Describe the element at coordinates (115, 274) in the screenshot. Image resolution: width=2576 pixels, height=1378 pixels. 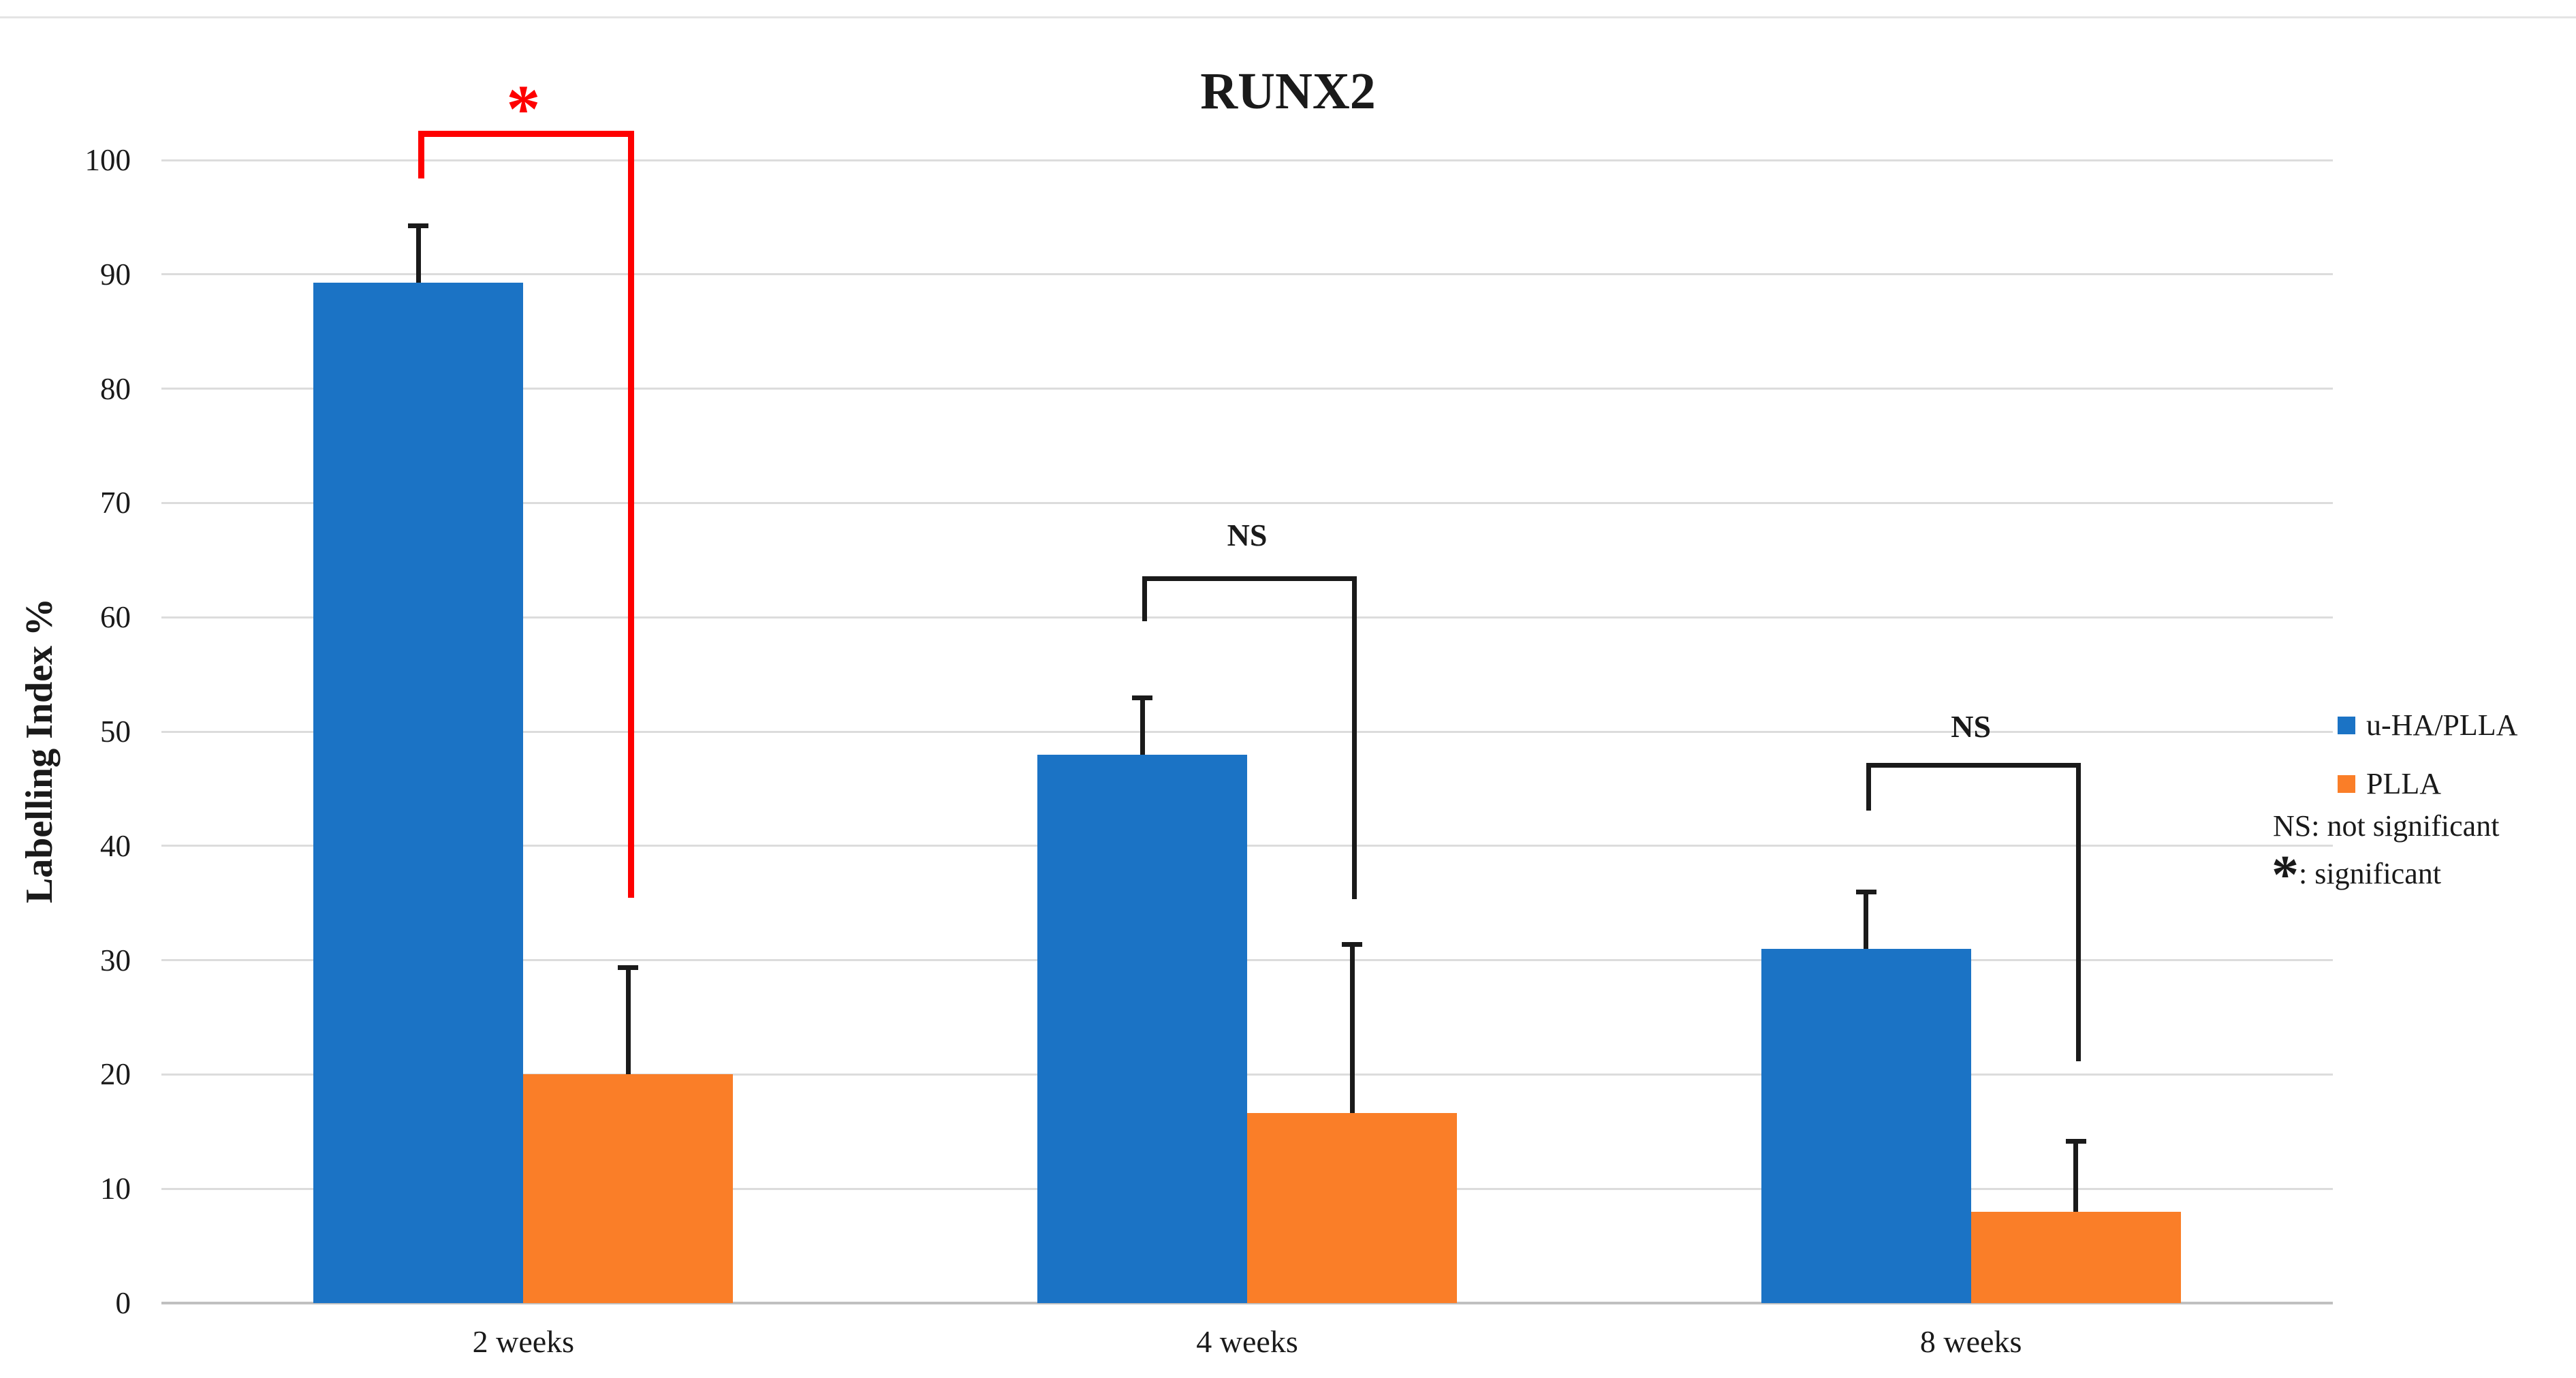
I see `y-tick-label-90: 90` at that location.